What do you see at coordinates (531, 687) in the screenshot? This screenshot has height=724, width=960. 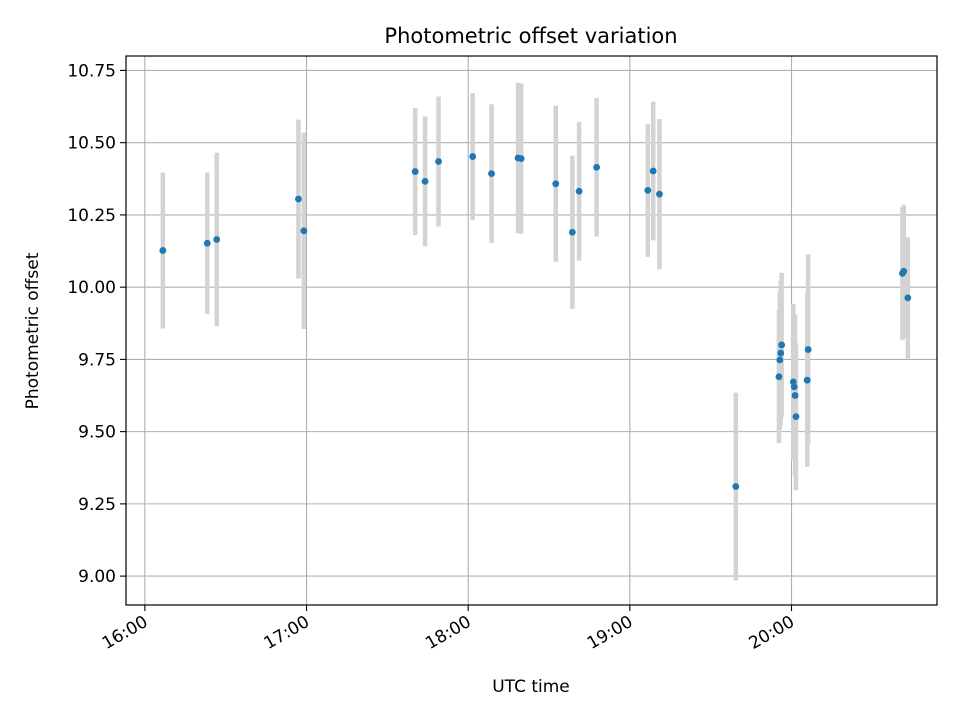 I see `x-axis-label: UTC time` at bounding box center [531, 687].